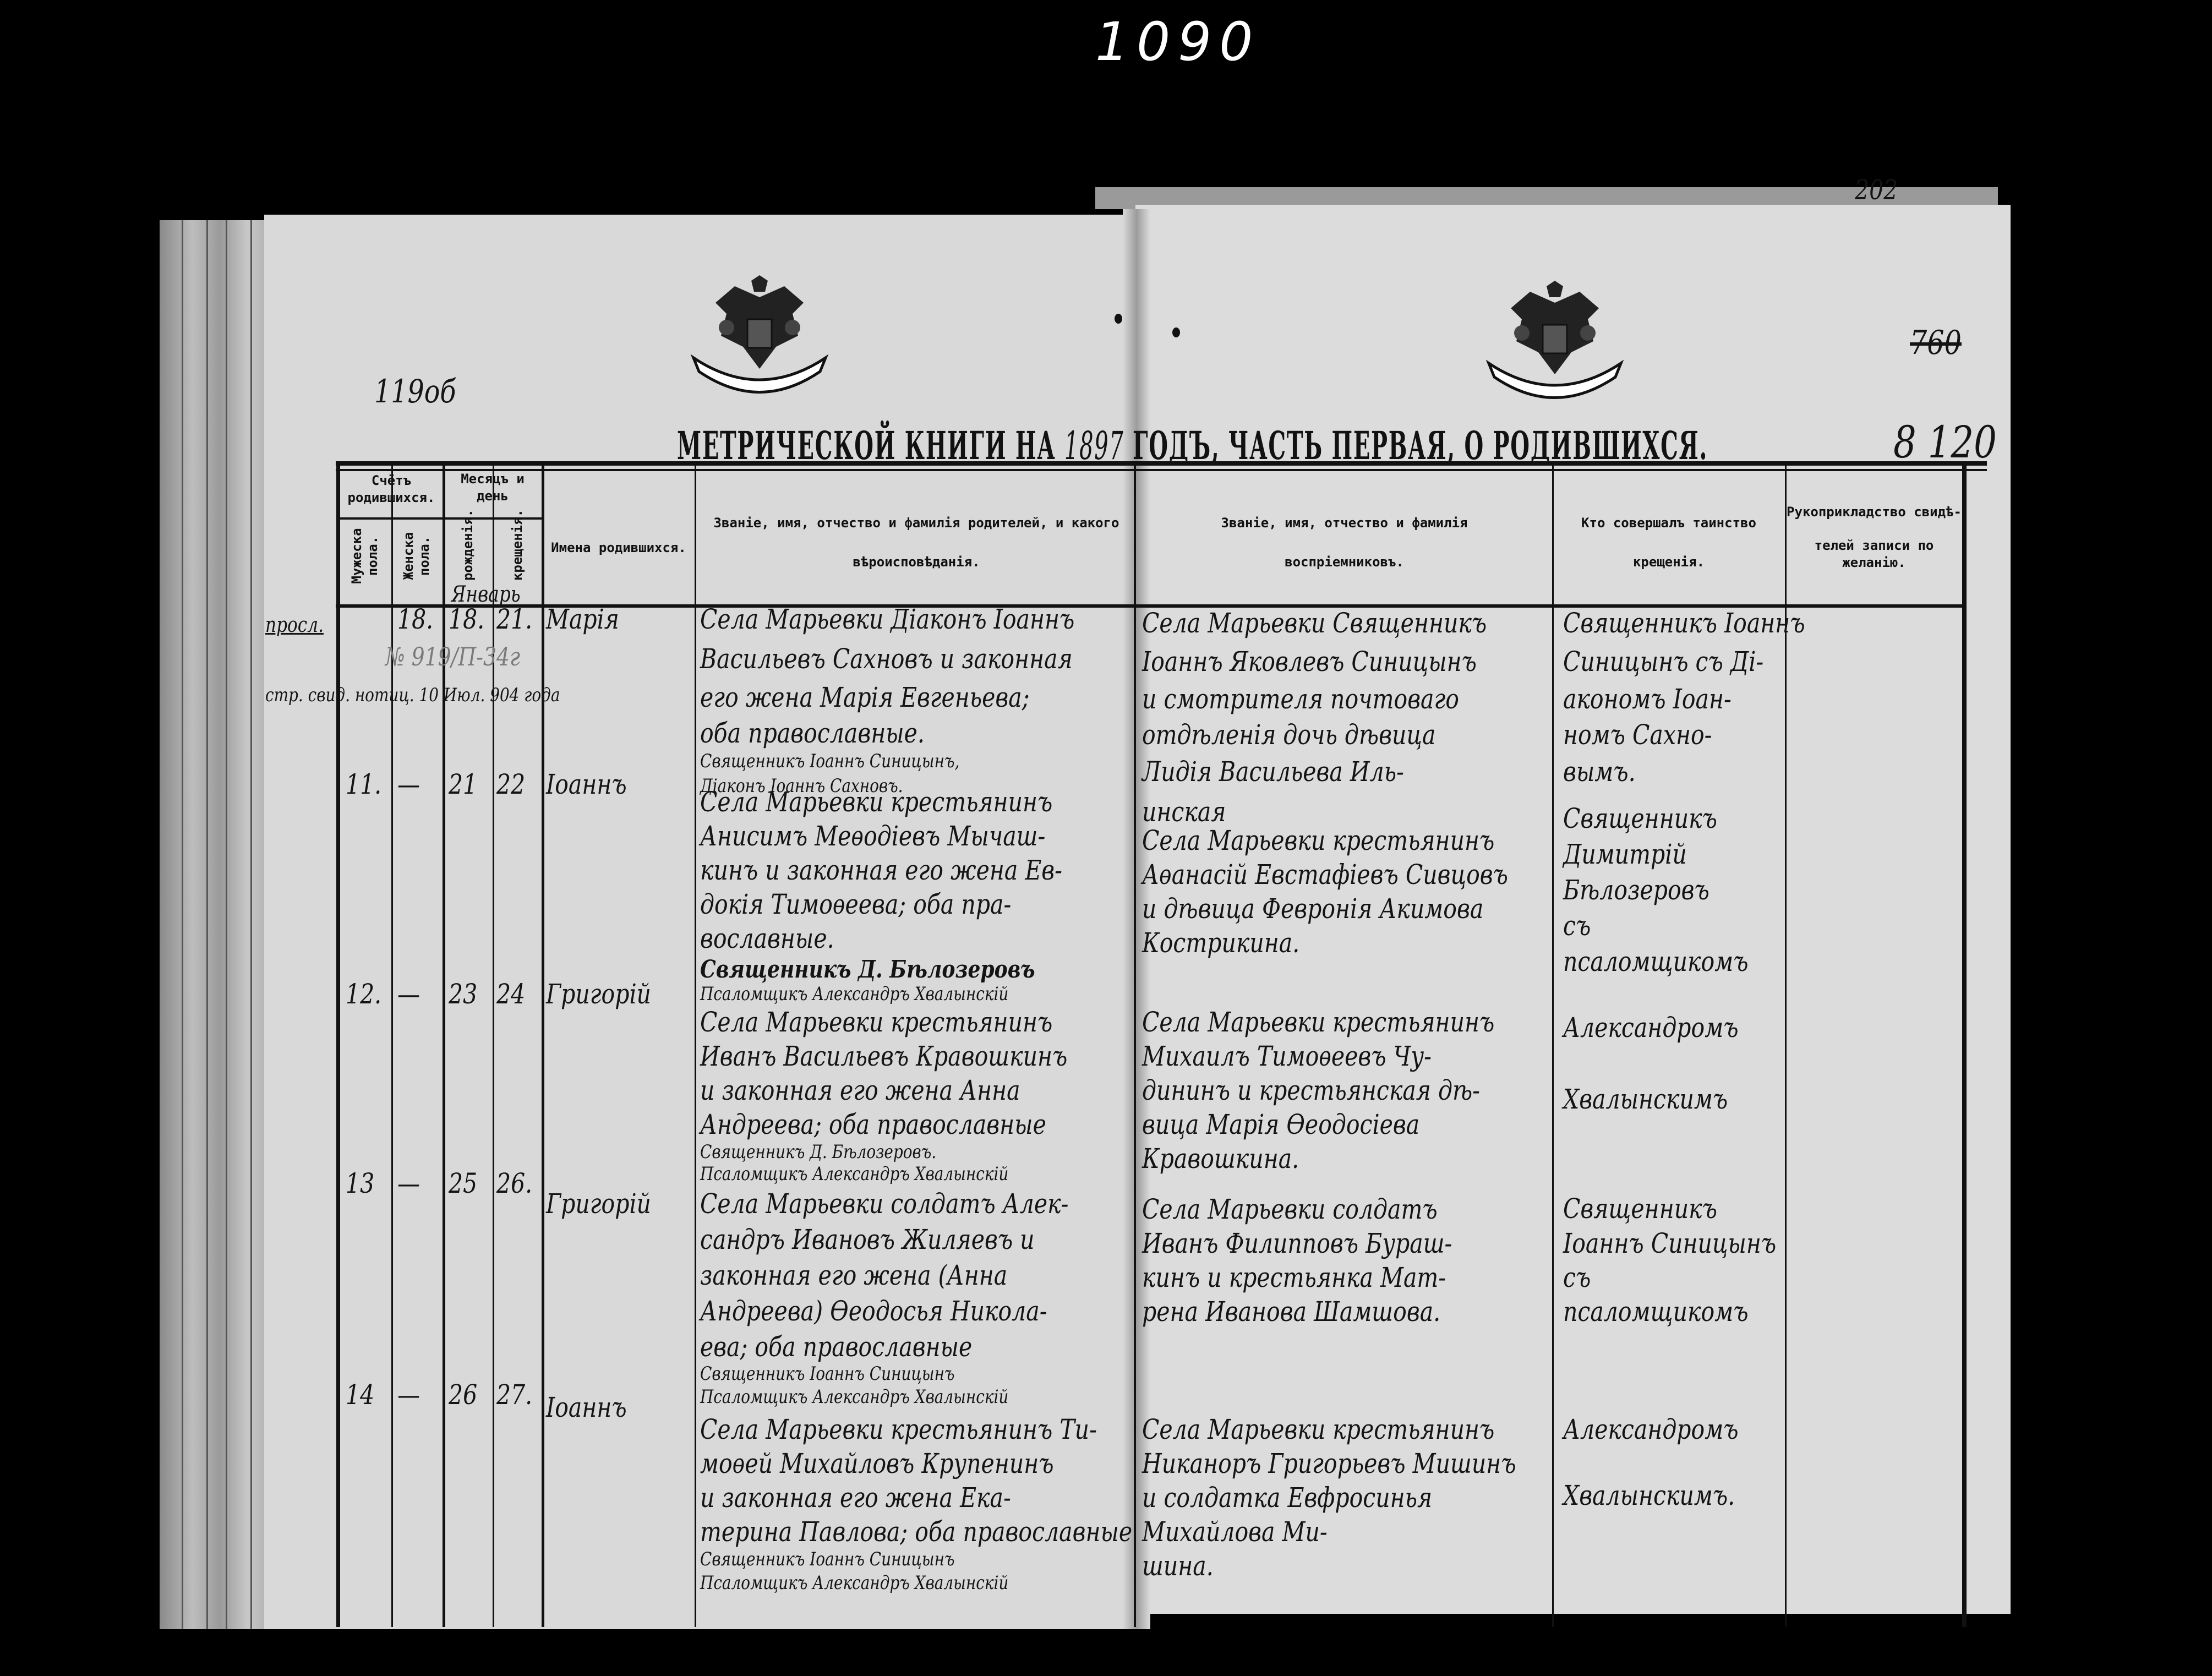 The height and width of the screenshot is (1676, 2212). What do you see at coordinates (364, 784) in the screenshot?
I see `entry-male-count: 11.` at bounding box center [364, 784].